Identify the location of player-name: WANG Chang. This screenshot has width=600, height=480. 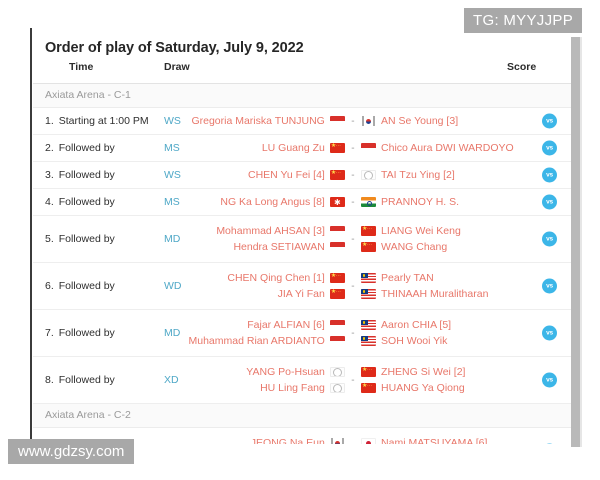
(414, 247).